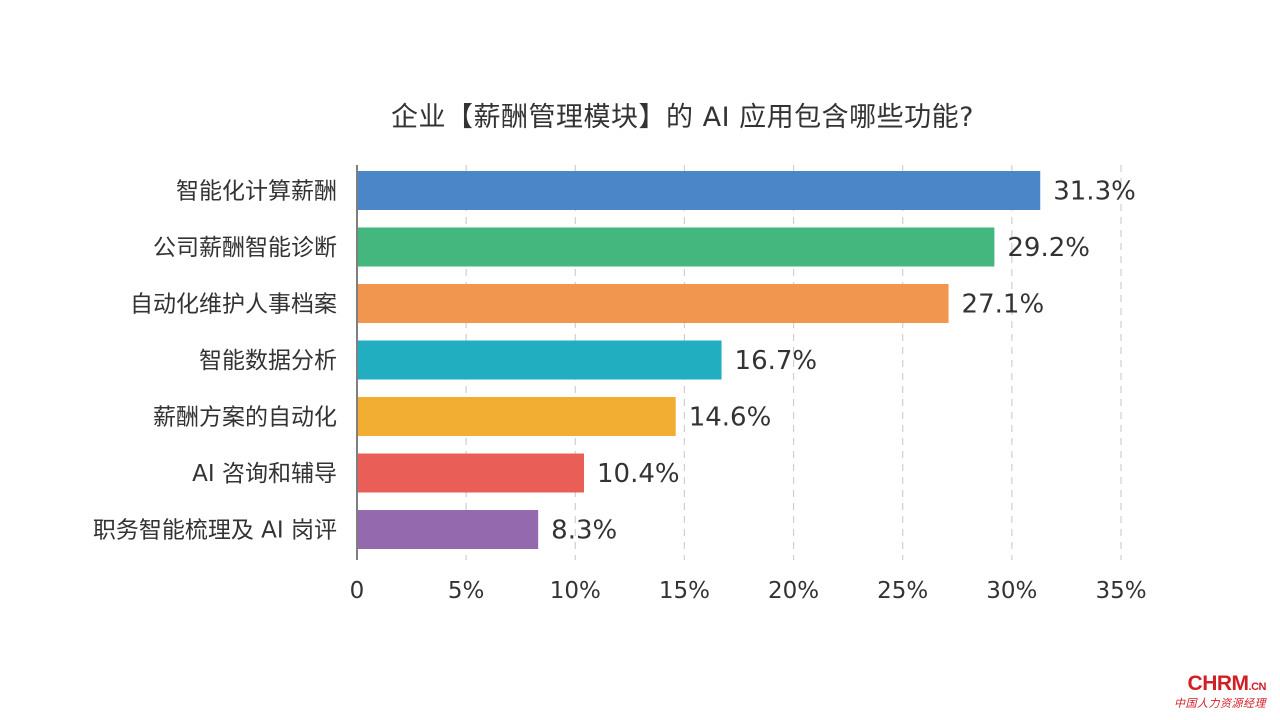 The width and height of the screenshot is (1280, 720). What do you see at coordinates (575, 591) in the screenshot?
I see `x-tick-label: 10%` at bounding box center [575, 591].